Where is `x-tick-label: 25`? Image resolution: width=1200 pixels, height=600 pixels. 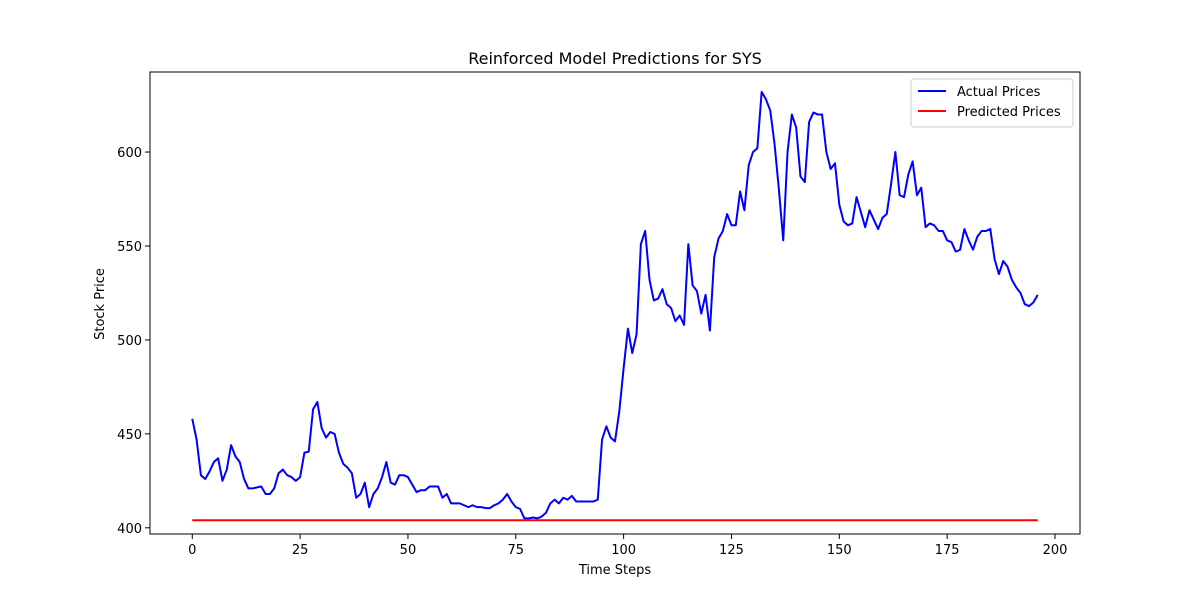 x-tick-label: 25 is located at coordinates (300, 550).